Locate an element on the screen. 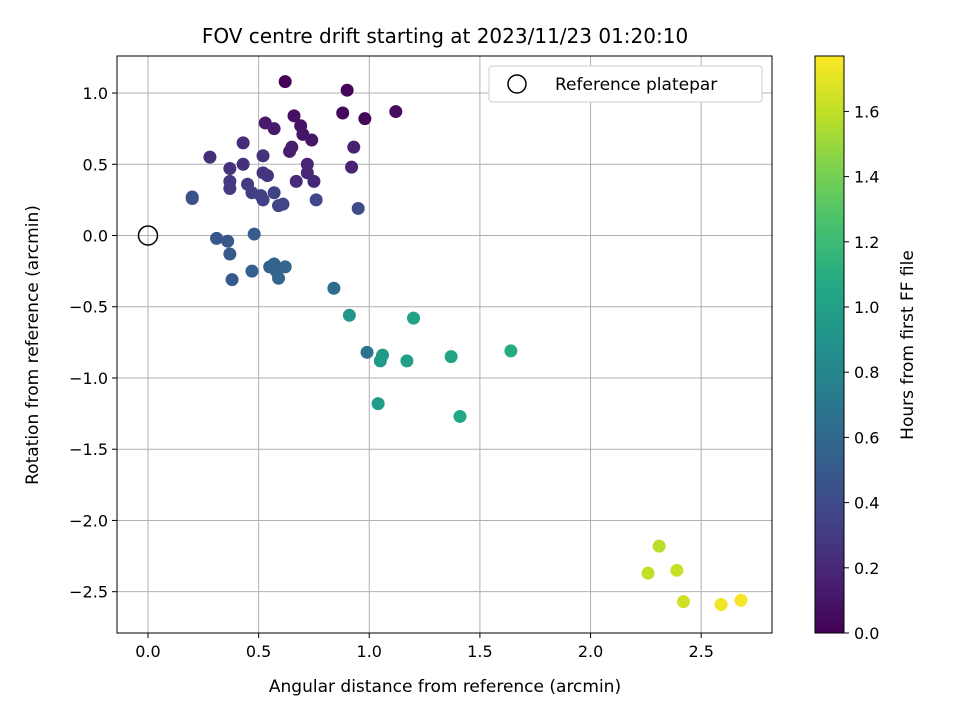  x-tick-label: 0.0 is located at coordinates (147, 651).